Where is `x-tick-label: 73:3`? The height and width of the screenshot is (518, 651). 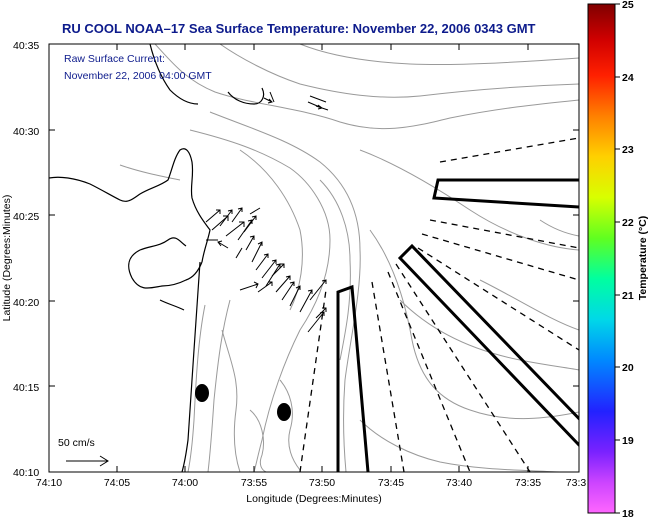
x-tick-label: 73:3 is located at coordinates (576, 483).